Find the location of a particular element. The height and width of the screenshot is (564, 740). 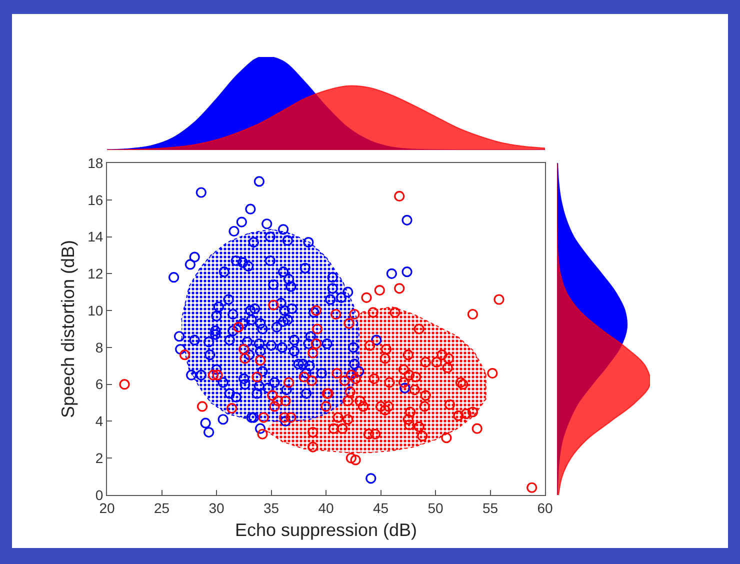

y-tick-label: 12 is located at coordinates (96, 274).